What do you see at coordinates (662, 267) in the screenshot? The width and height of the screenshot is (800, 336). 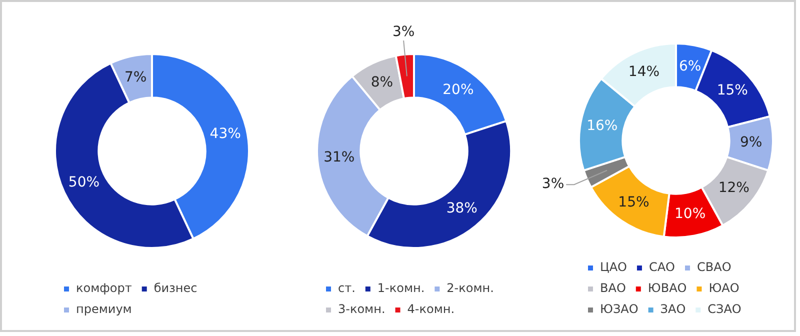 I see `legend-label: САО` at bounding box center [662, 267].